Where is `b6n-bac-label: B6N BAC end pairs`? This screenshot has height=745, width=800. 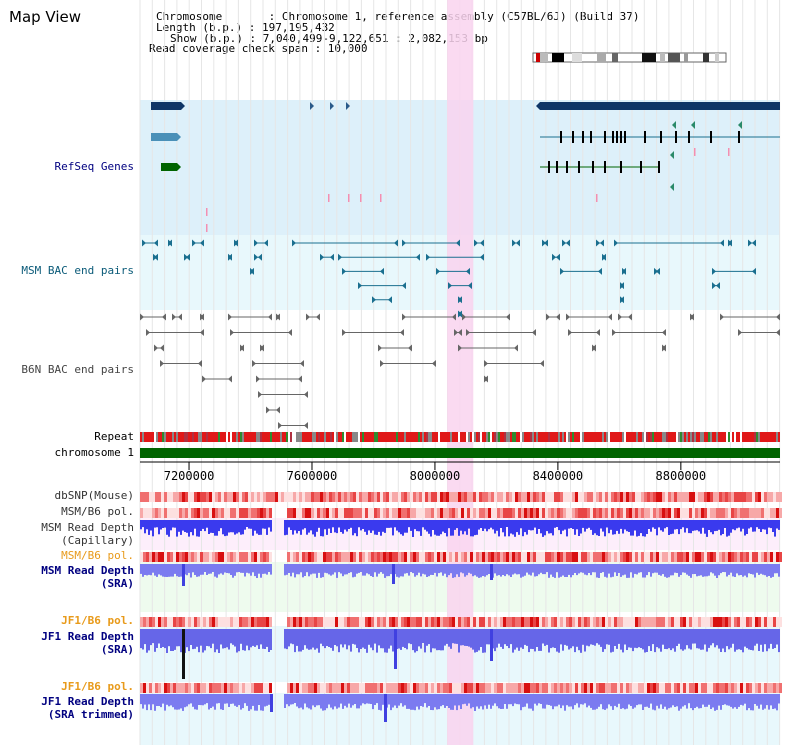
b6n-bac-label: B6N BAC end pairs is located at coordinates (77, 369).